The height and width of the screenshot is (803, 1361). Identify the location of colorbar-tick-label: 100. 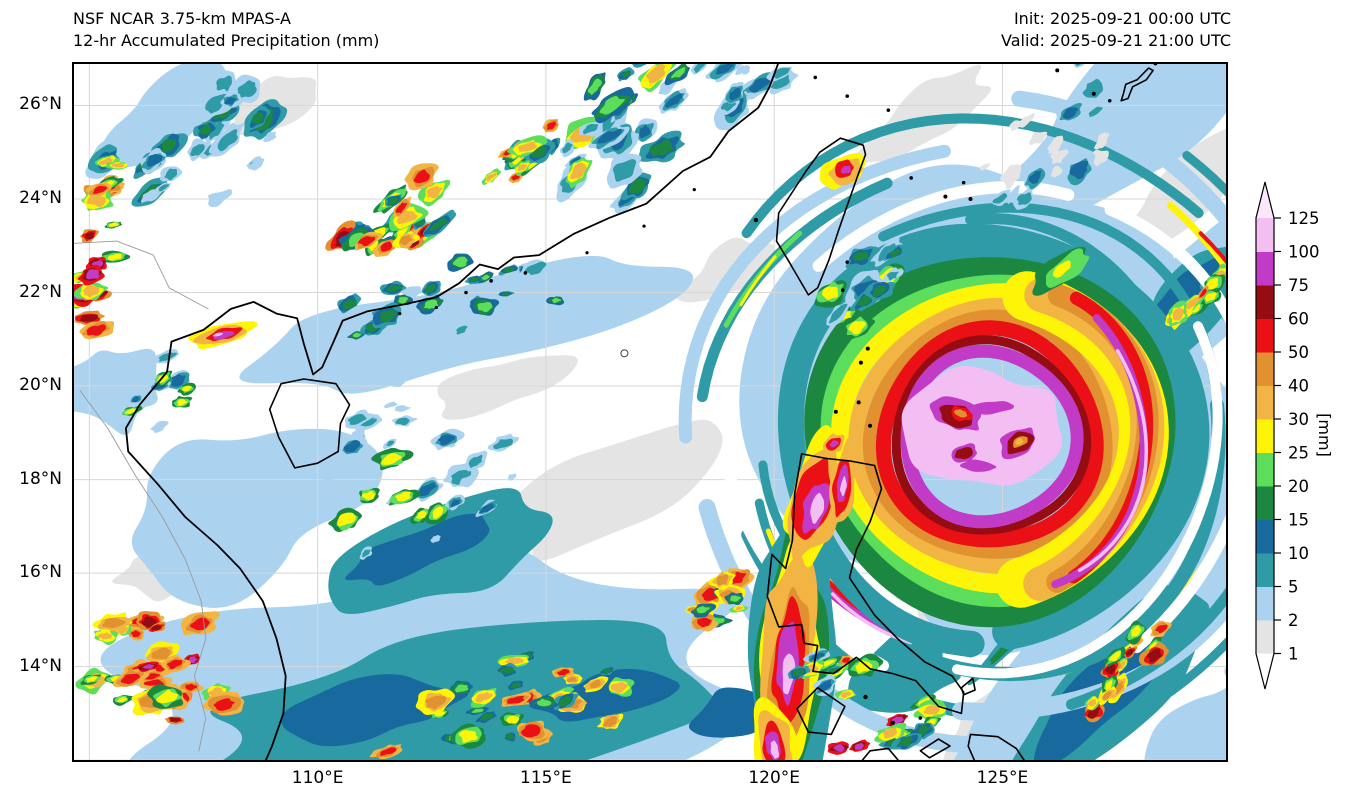
(1304, 252).